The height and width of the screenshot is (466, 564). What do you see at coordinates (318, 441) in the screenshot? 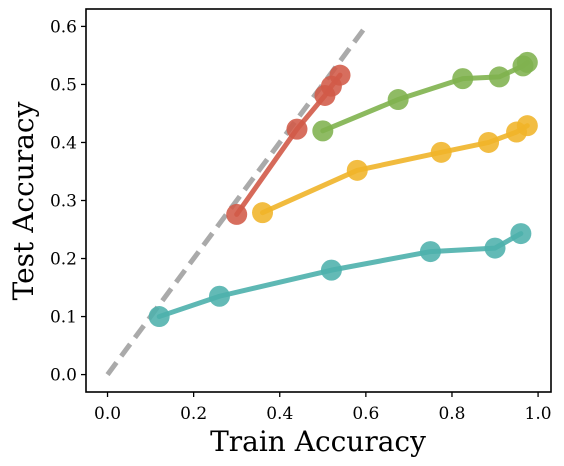
I see `x-axis-title: Train Accuracy` at bounding box center [318, 441].